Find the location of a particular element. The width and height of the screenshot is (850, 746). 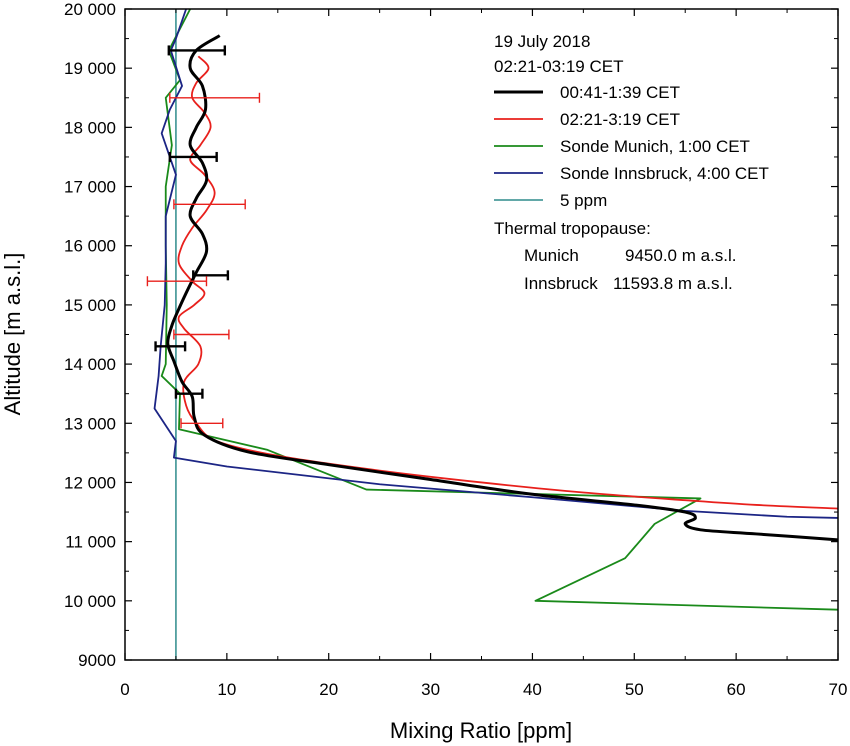

y-tick-label: 12 000 is located at coordinates (90, 482).